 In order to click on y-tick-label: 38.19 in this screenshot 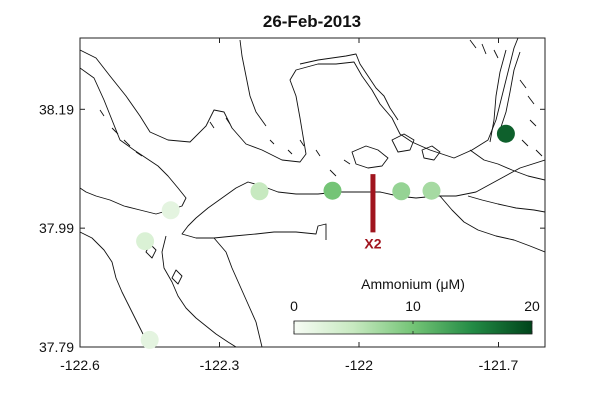, I will do `click(56, 109)`.